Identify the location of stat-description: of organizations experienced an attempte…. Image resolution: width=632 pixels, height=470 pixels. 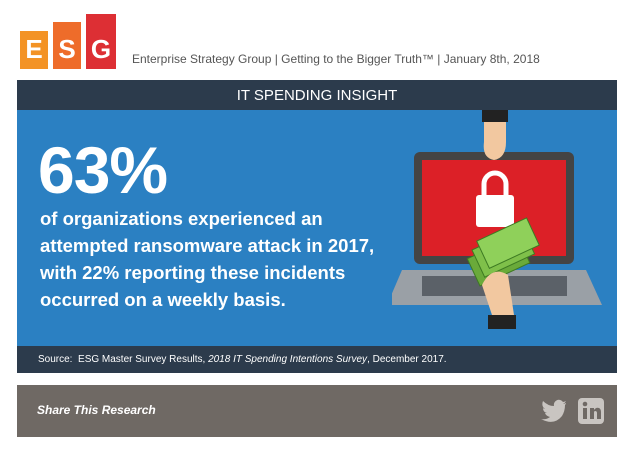
(207, 259).